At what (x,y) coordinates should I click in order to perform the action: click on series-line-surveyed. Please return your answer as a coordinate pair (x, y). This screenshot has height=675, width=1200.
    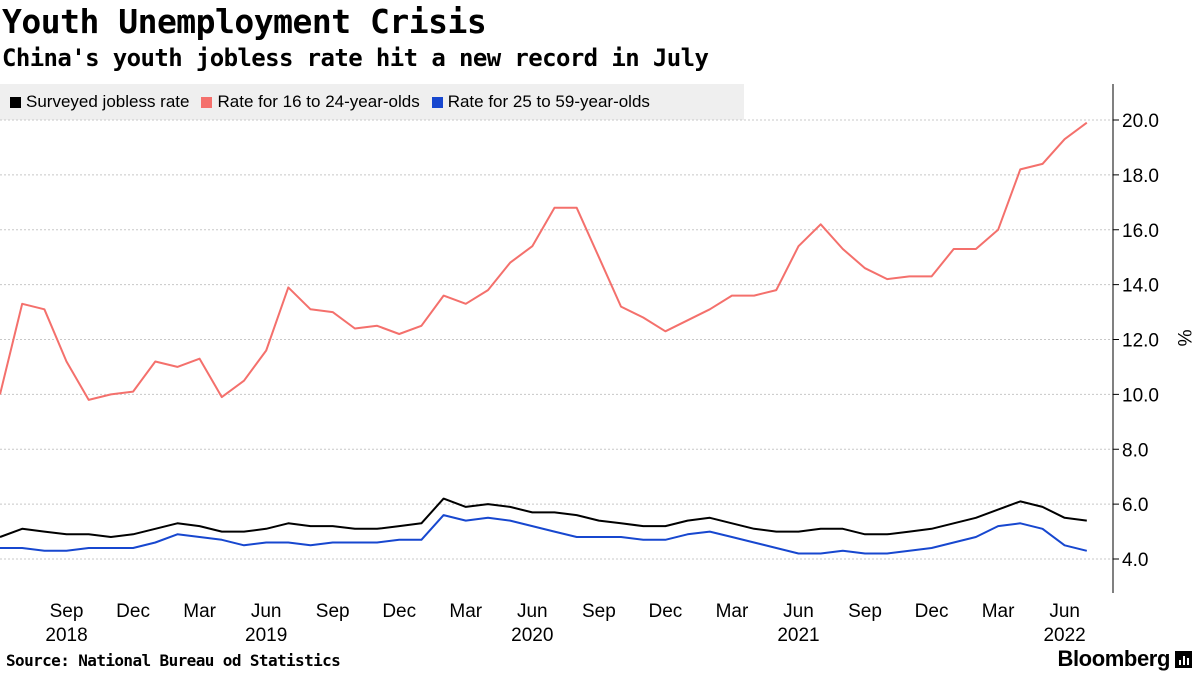
    Looking at the image, I should click on (543, 517).